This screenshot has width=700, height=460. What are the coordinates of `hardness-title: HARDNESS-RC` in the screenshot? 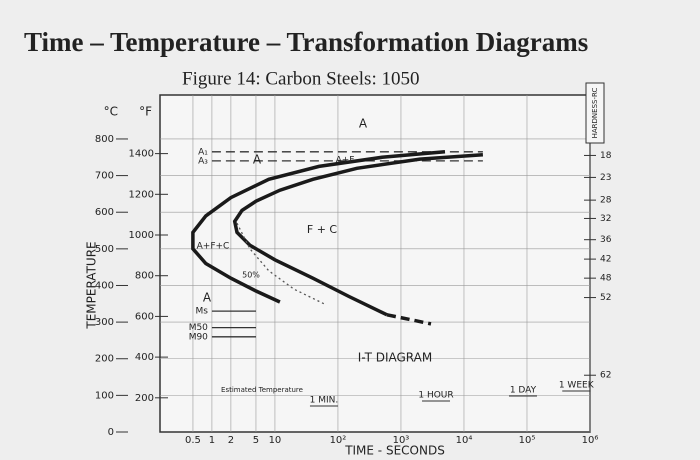 It's located at (595, 112).